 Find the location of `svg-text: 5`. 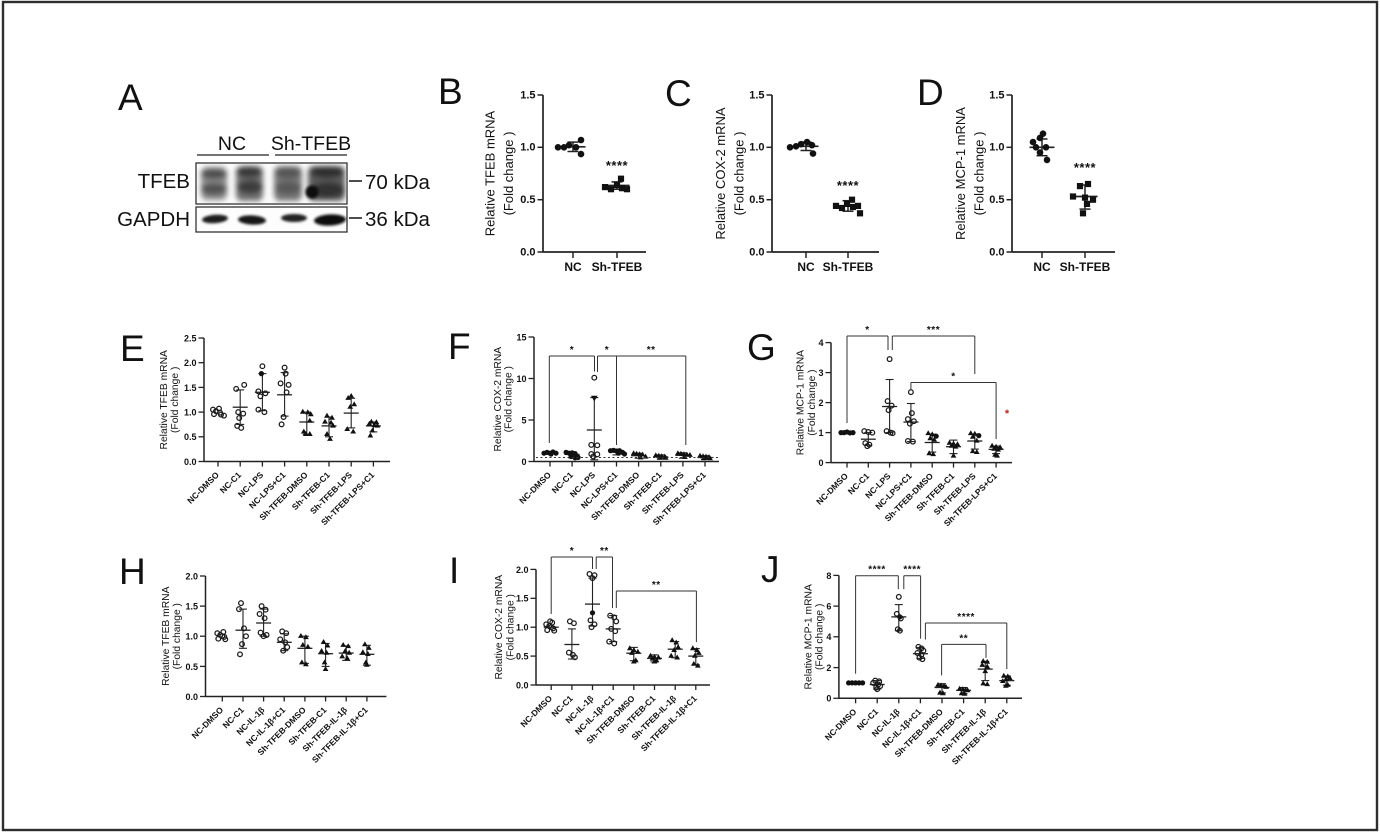

svg-text: 5 is located at coordinates (523, 420).